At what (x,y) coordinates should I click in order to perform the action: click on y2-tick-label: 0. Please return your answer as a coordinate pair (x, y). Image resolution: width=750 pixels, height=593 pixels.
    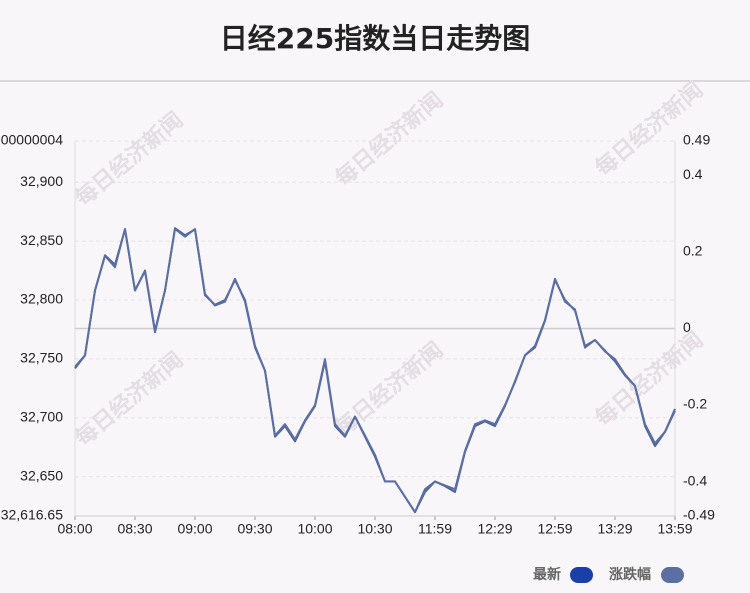
    Looking at the image, I should click on (687, 327).